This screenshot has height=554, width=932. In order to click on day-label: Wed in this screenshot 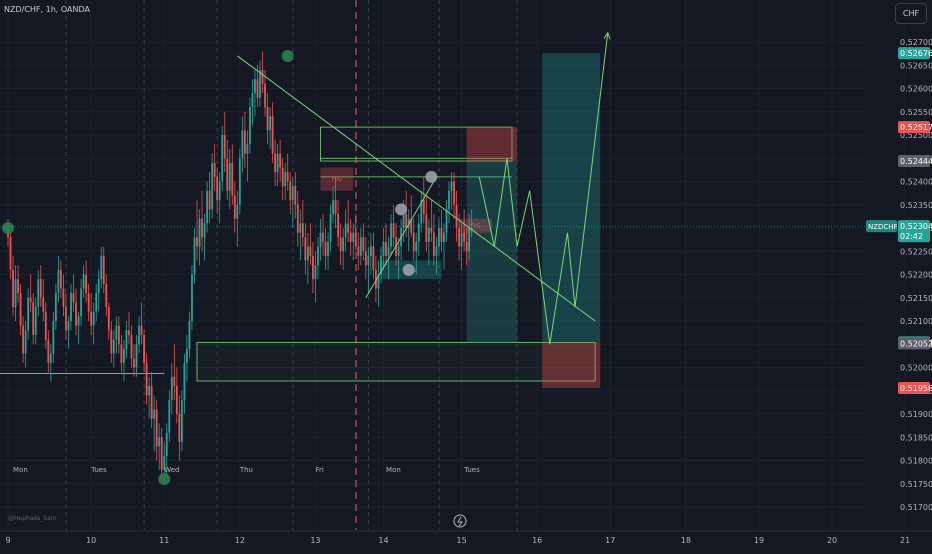, I will do `click(171, 470)`.